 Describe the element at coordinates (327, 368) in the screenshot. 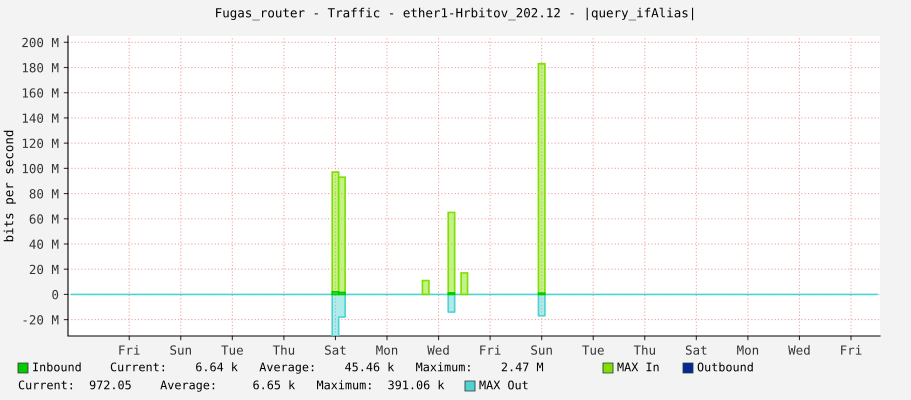

I see `text: Current: 6.64 k Average: 45.46 k Maximum: 2.47 M` at that location.